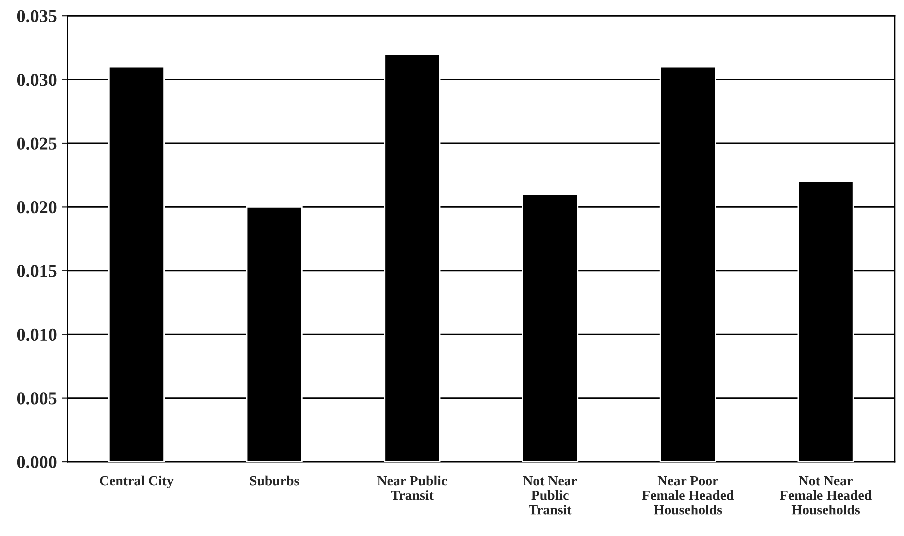  Describe the element at coordinates (413, 488) in the screenshot. I see `x-tick-label: Near Public Transit` at that location.